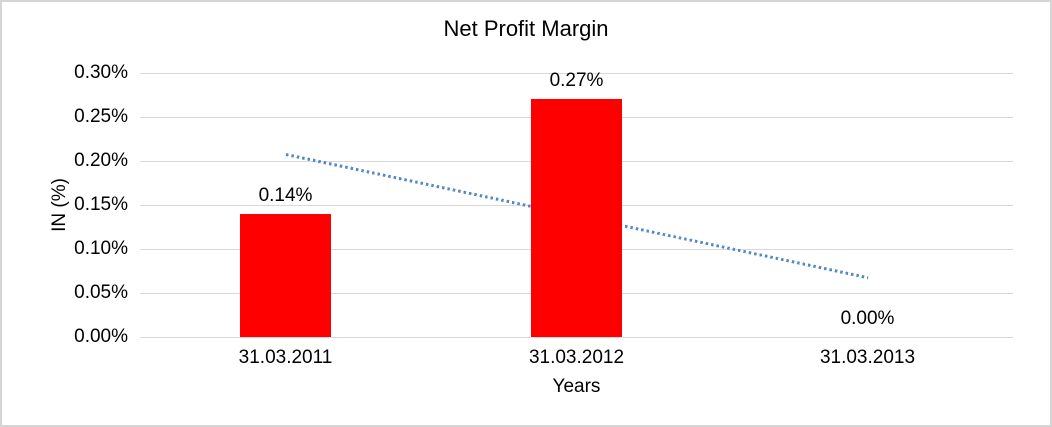 This screenshot has width=1052, height=427. What do you see at coordinates (101, 116) in the screenshot?
I see `y-axis-tick-label: 0.25%` at bounding box center [101, 116].